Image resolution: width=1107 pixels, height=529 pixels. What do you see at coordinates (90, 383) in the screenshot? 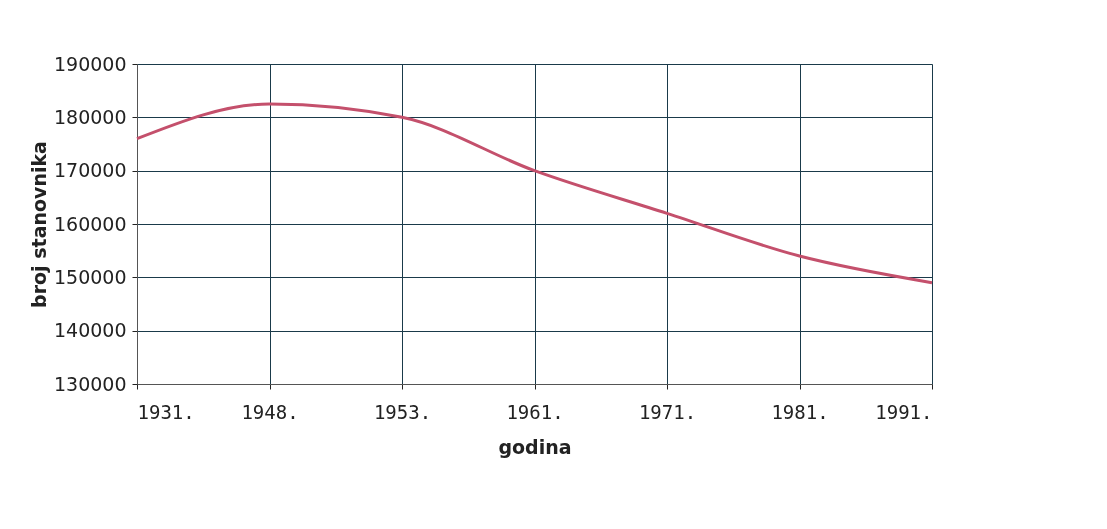
I see `y-tick-label: 130000` at bounding box center [90, 383].